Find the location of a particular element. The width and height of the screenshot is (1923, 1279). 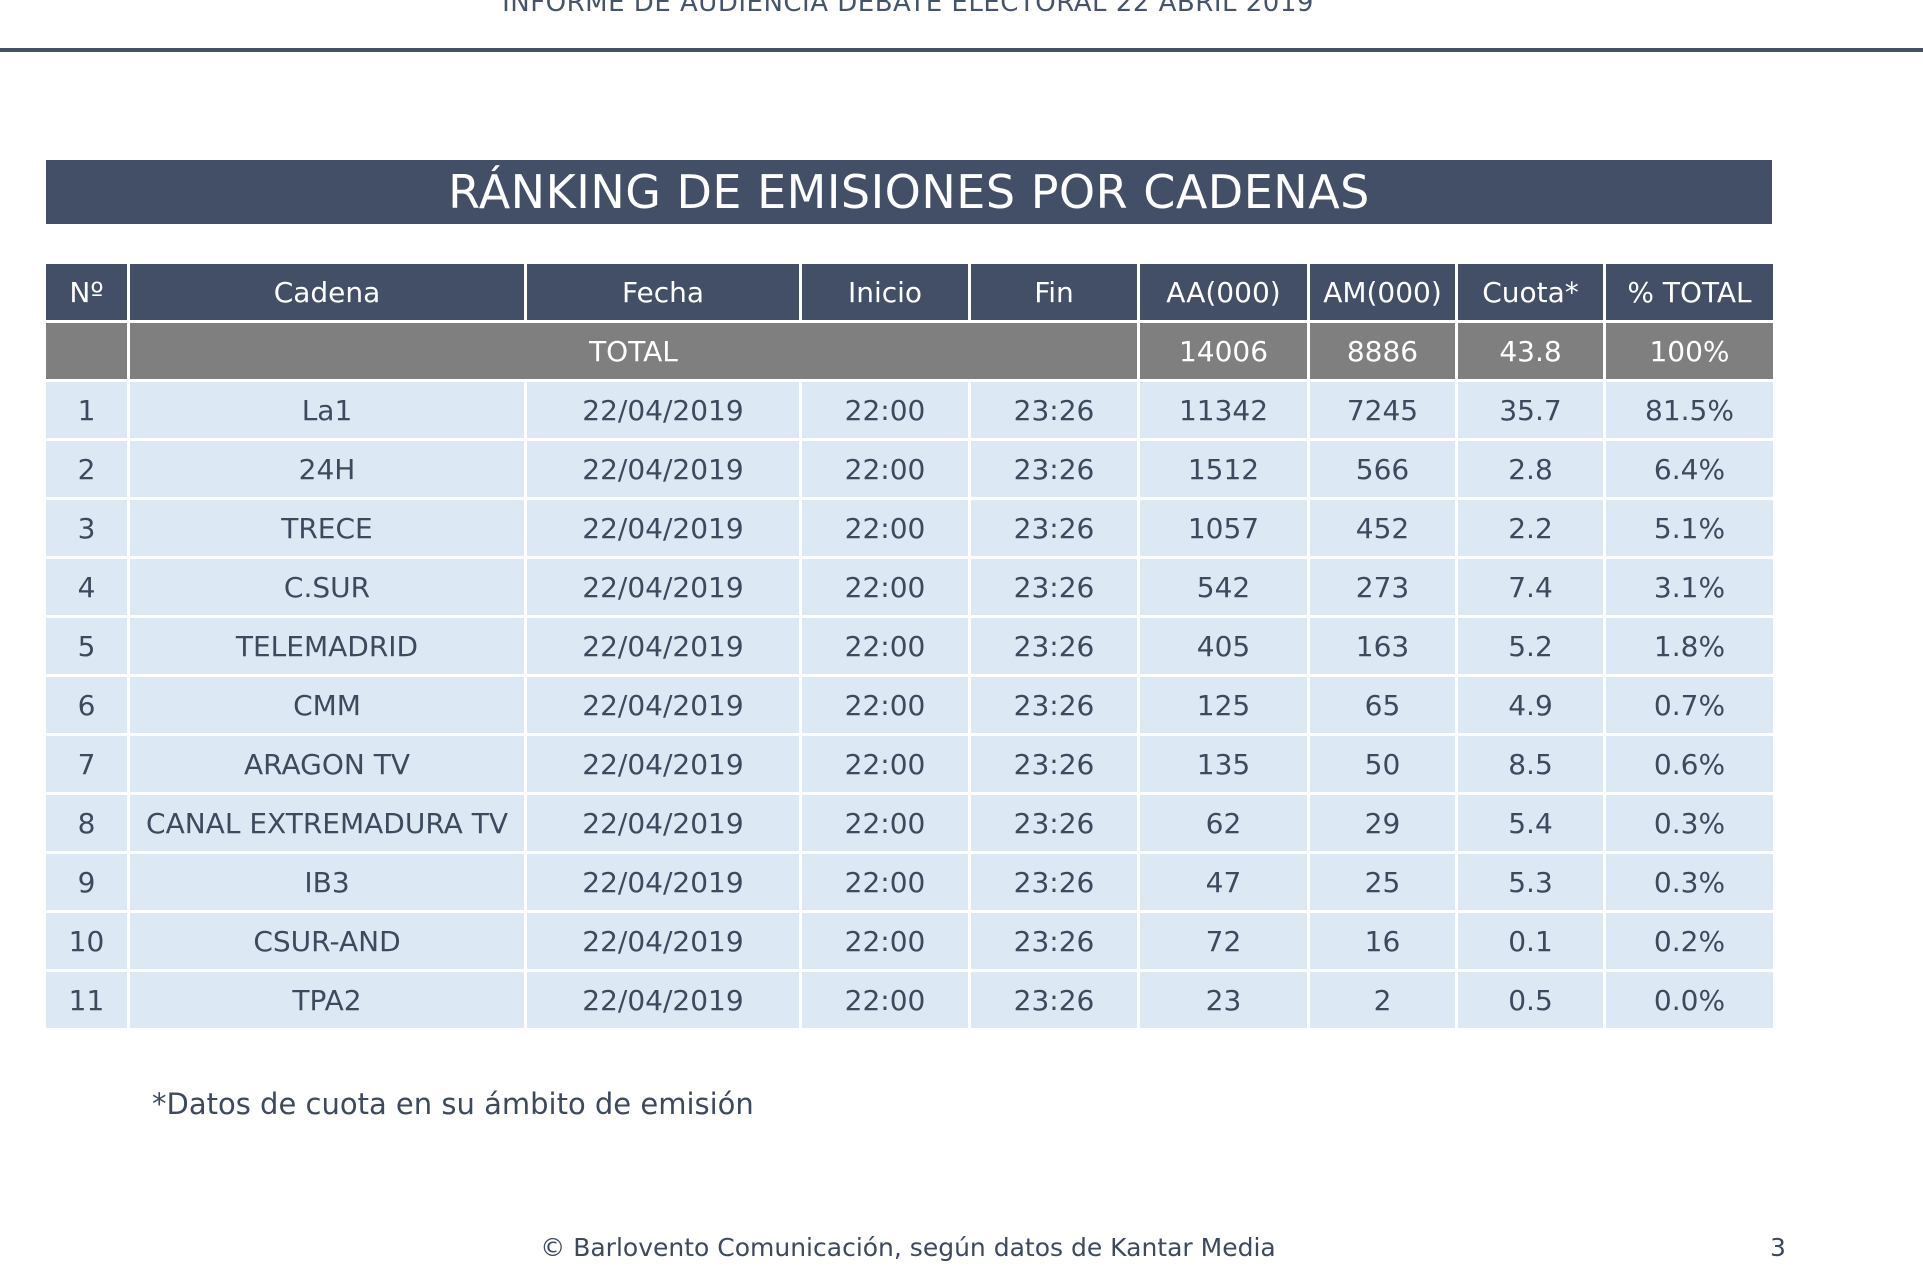

row-pct: 1.8% is located at coordinates (1689, 646).